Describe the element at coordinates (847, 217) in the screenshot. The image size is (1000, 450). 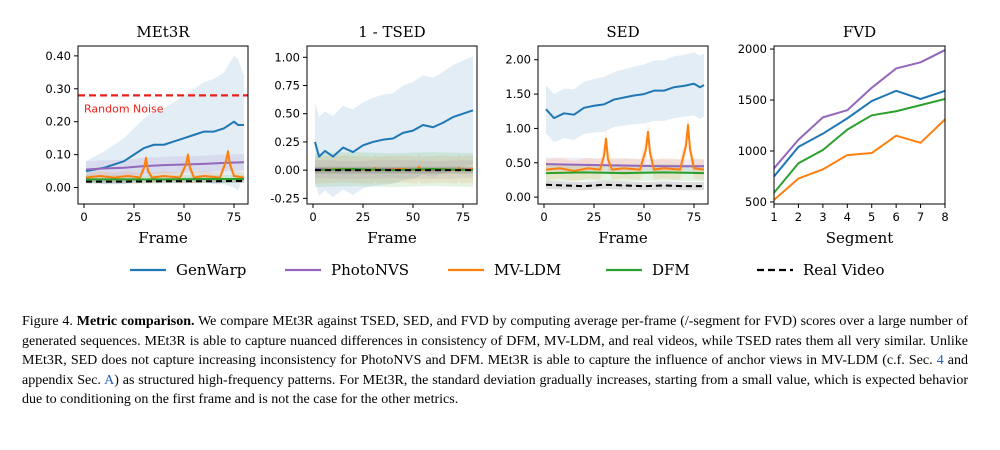
I see `x-tick-label: 4` at that location.